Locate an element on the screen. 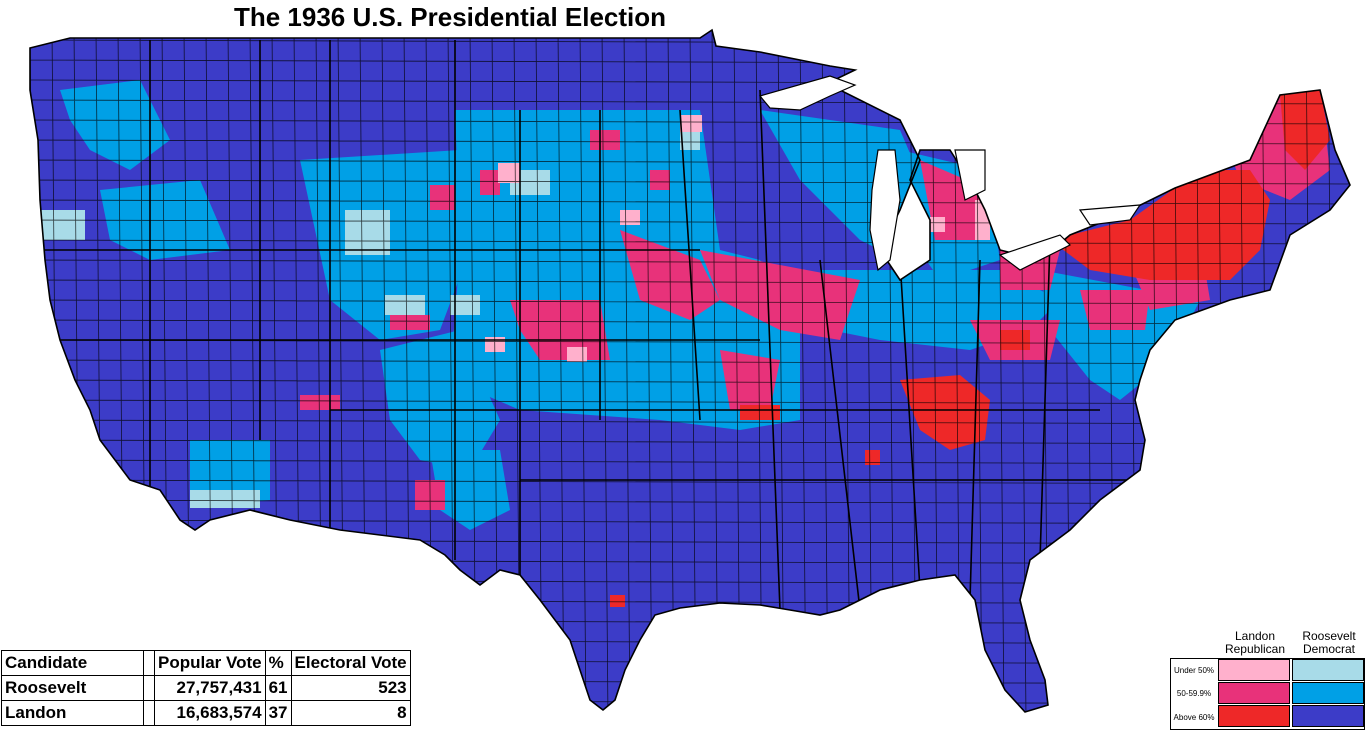 Image resolution: width=1365 pixels, height=730 pixels. swatch-dem-above60 is located at coordinates (1328, 716).